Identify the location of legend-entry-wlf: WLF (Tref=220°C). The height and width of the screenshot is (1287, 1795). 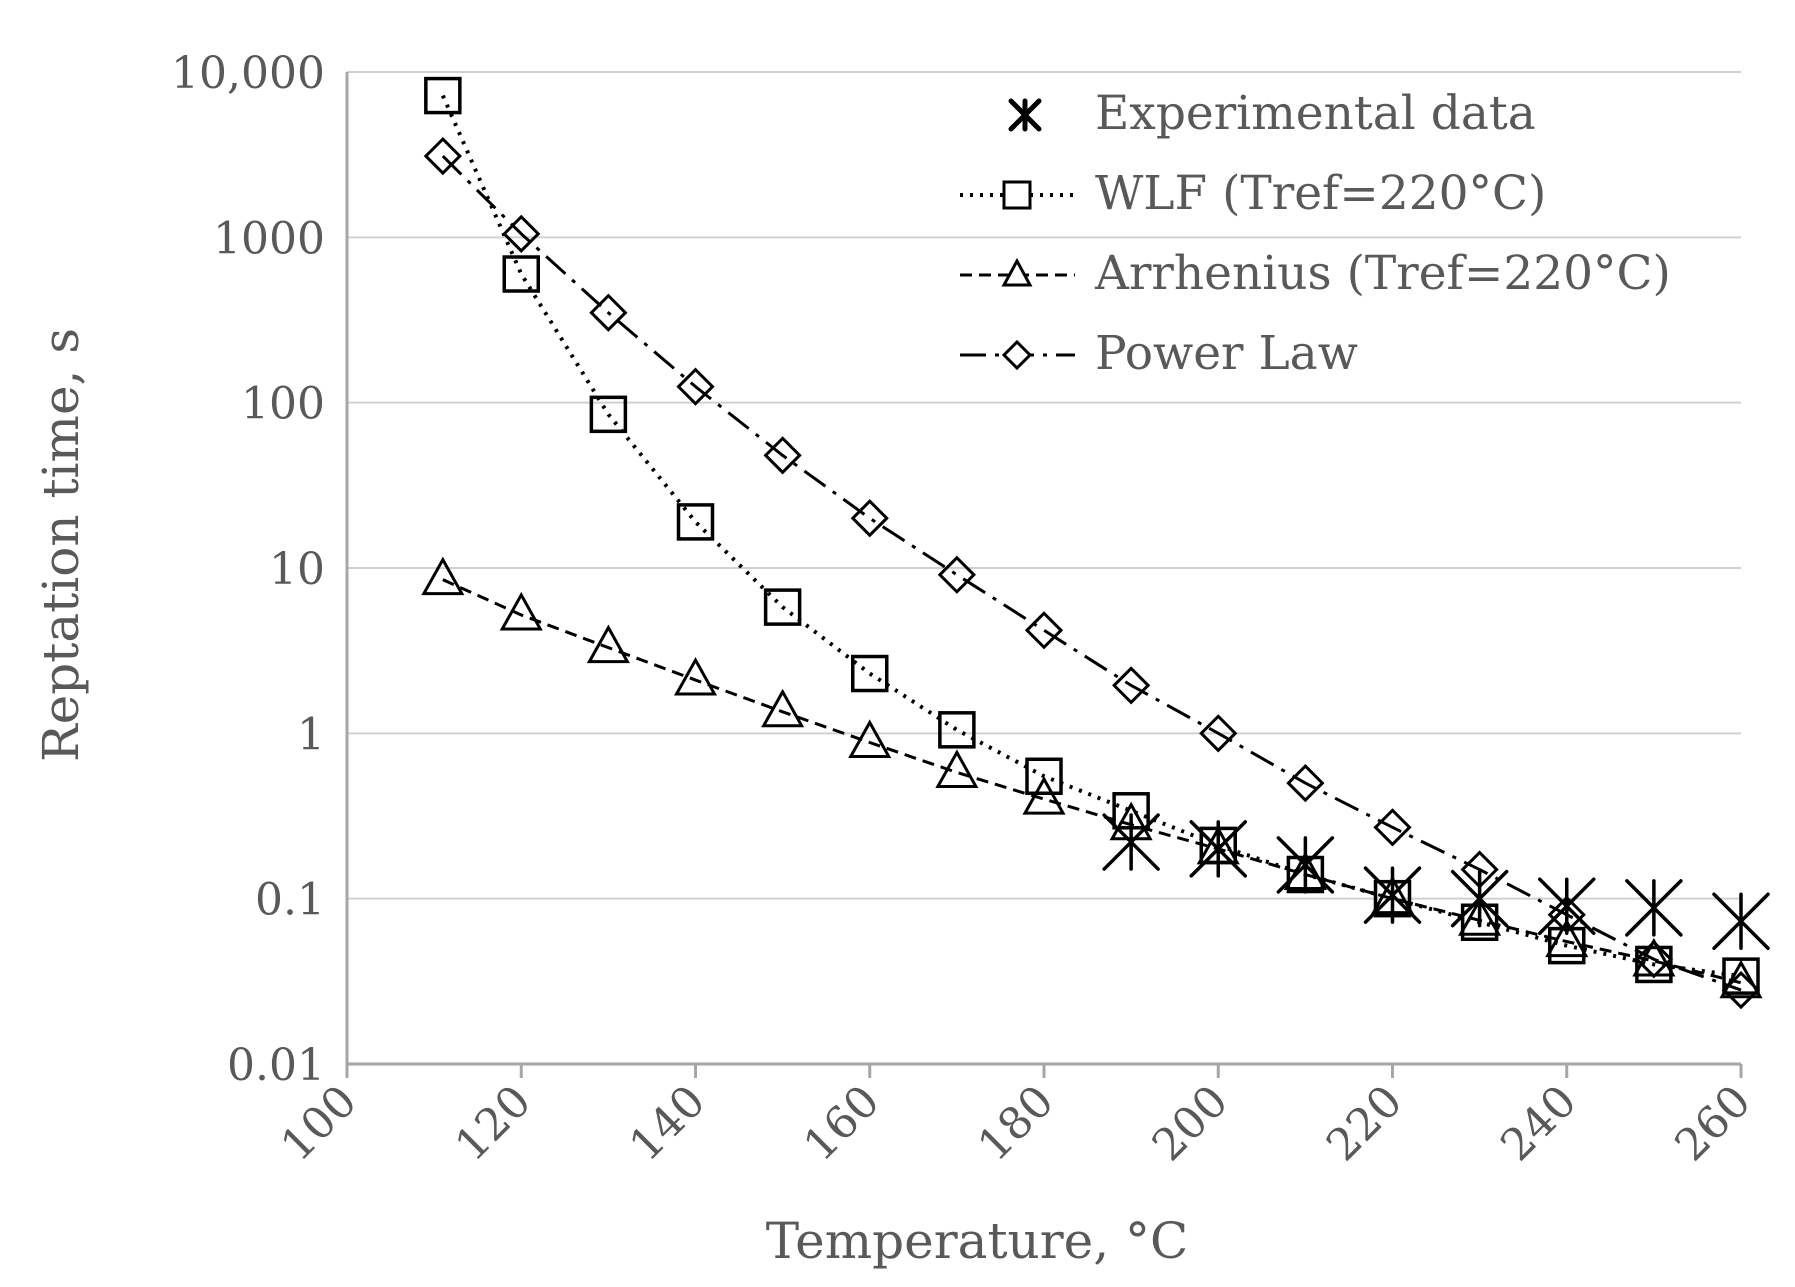
(1253, 193).